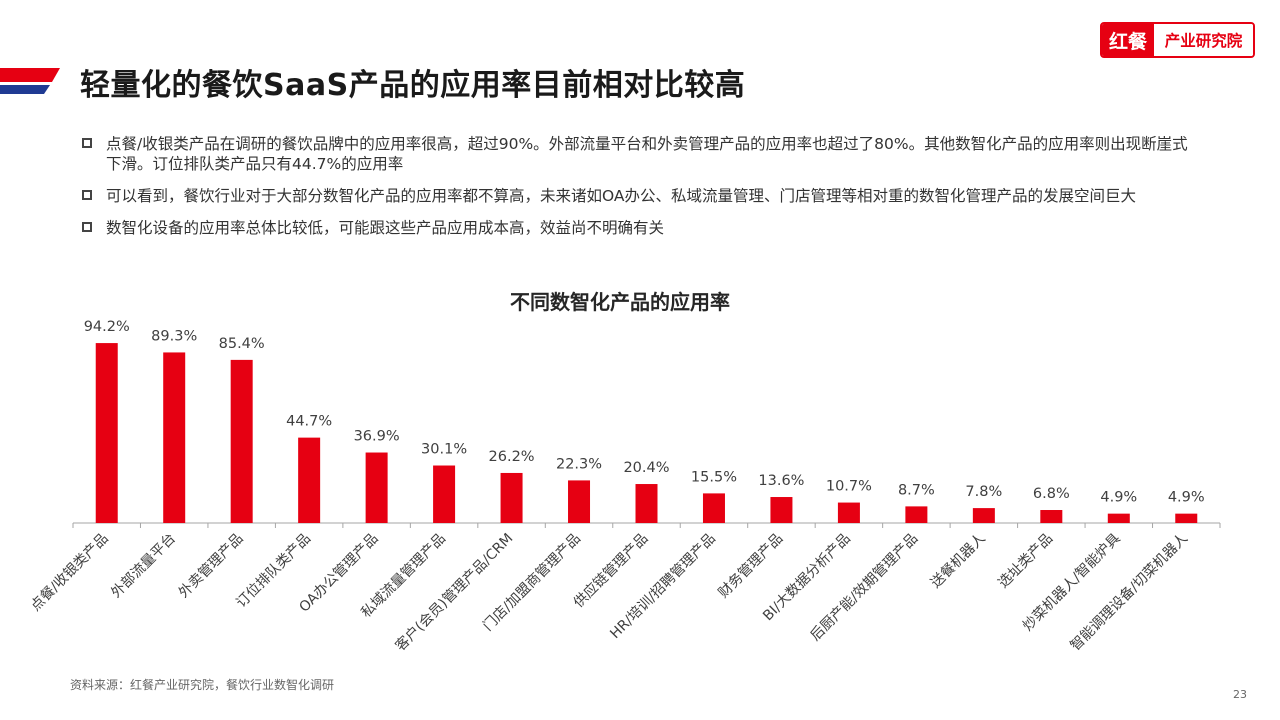  I want to click on x-tick-label: 客户(会员)管理产品/CRM, so click(454, 592).